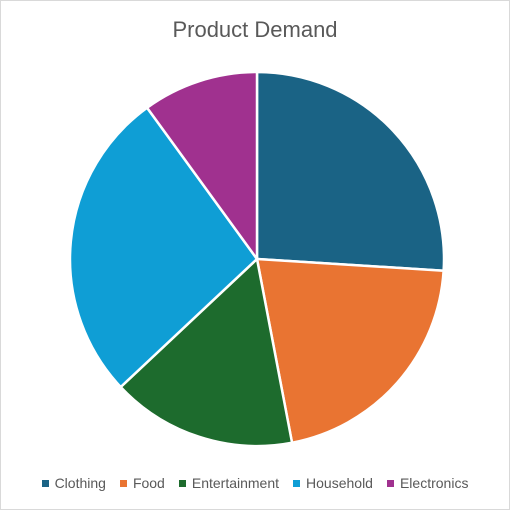  I want to click on legend-label: Food, so click(148, 483).